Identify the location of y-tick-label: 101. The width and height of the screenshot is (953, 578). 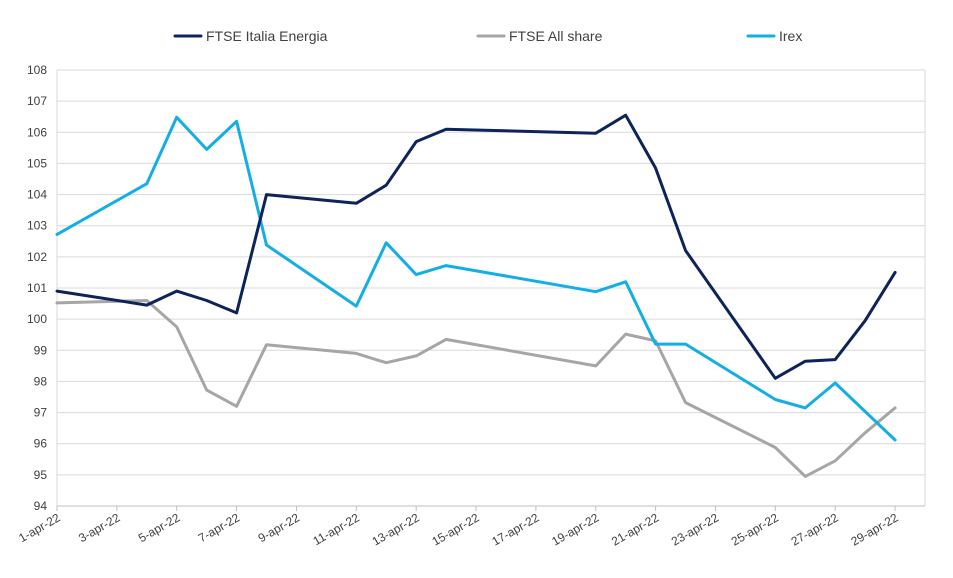
(37, 288).